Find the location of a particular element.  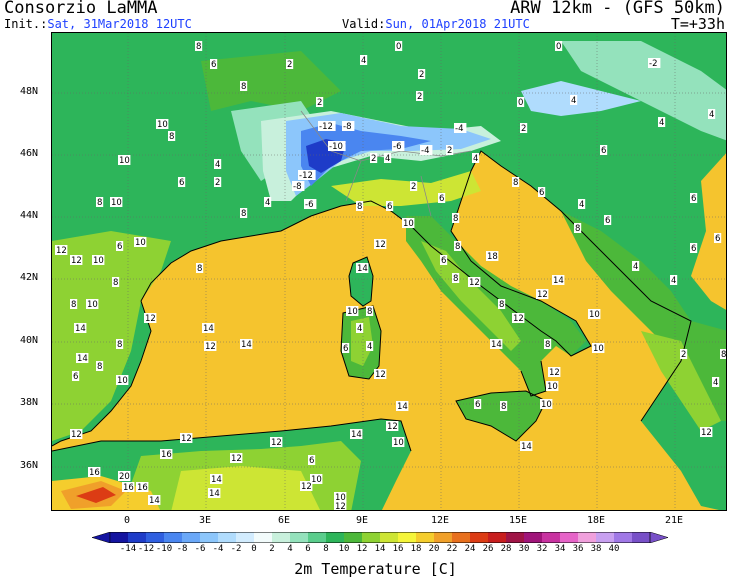

init-label: Init.: is located at coordinates (26, 24).